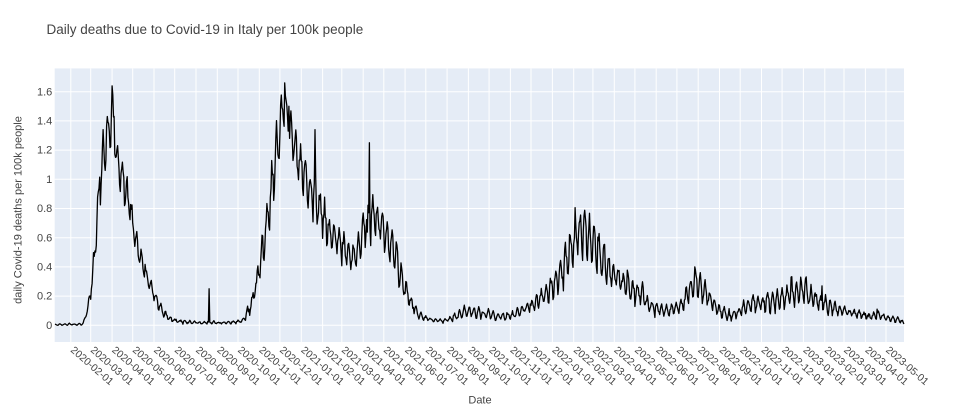 The height and width of the screenshot is (416, 960). What do you see at coordinates (44, 209) in the screenshot?
I see `svg-text: 0.8` at bounding box center [44, 209].